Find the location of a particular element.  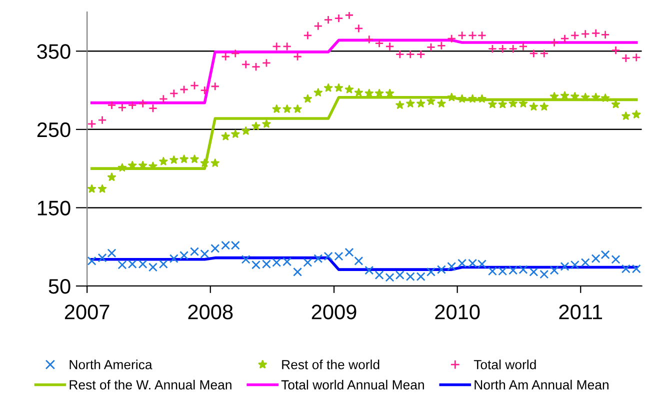

x-tick-label: 2010 is located at coordinates (457, 312).